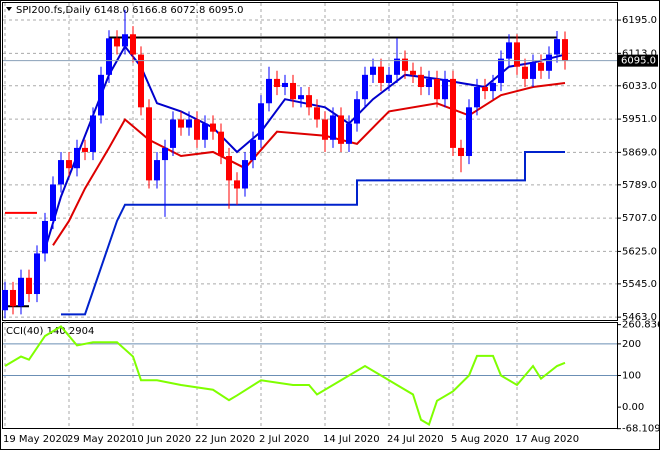 The height and width of the screenshot is (450, 660). What do you see at coordinates (50, 331) in the screenshot?
I see `cci-title: CCI(40) 140.2904` at bounding box center [50, 331].